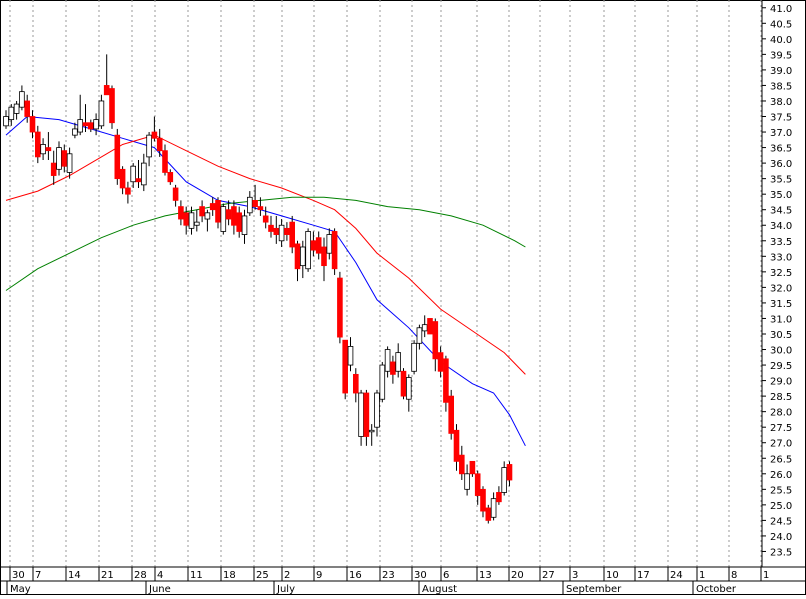 The width and height of the screenshot is (806, 599). What do you see at coordinates (781, 351) in the screenshot?
I see `y-tick-label: 30.0` at bounding box center [781, 351].